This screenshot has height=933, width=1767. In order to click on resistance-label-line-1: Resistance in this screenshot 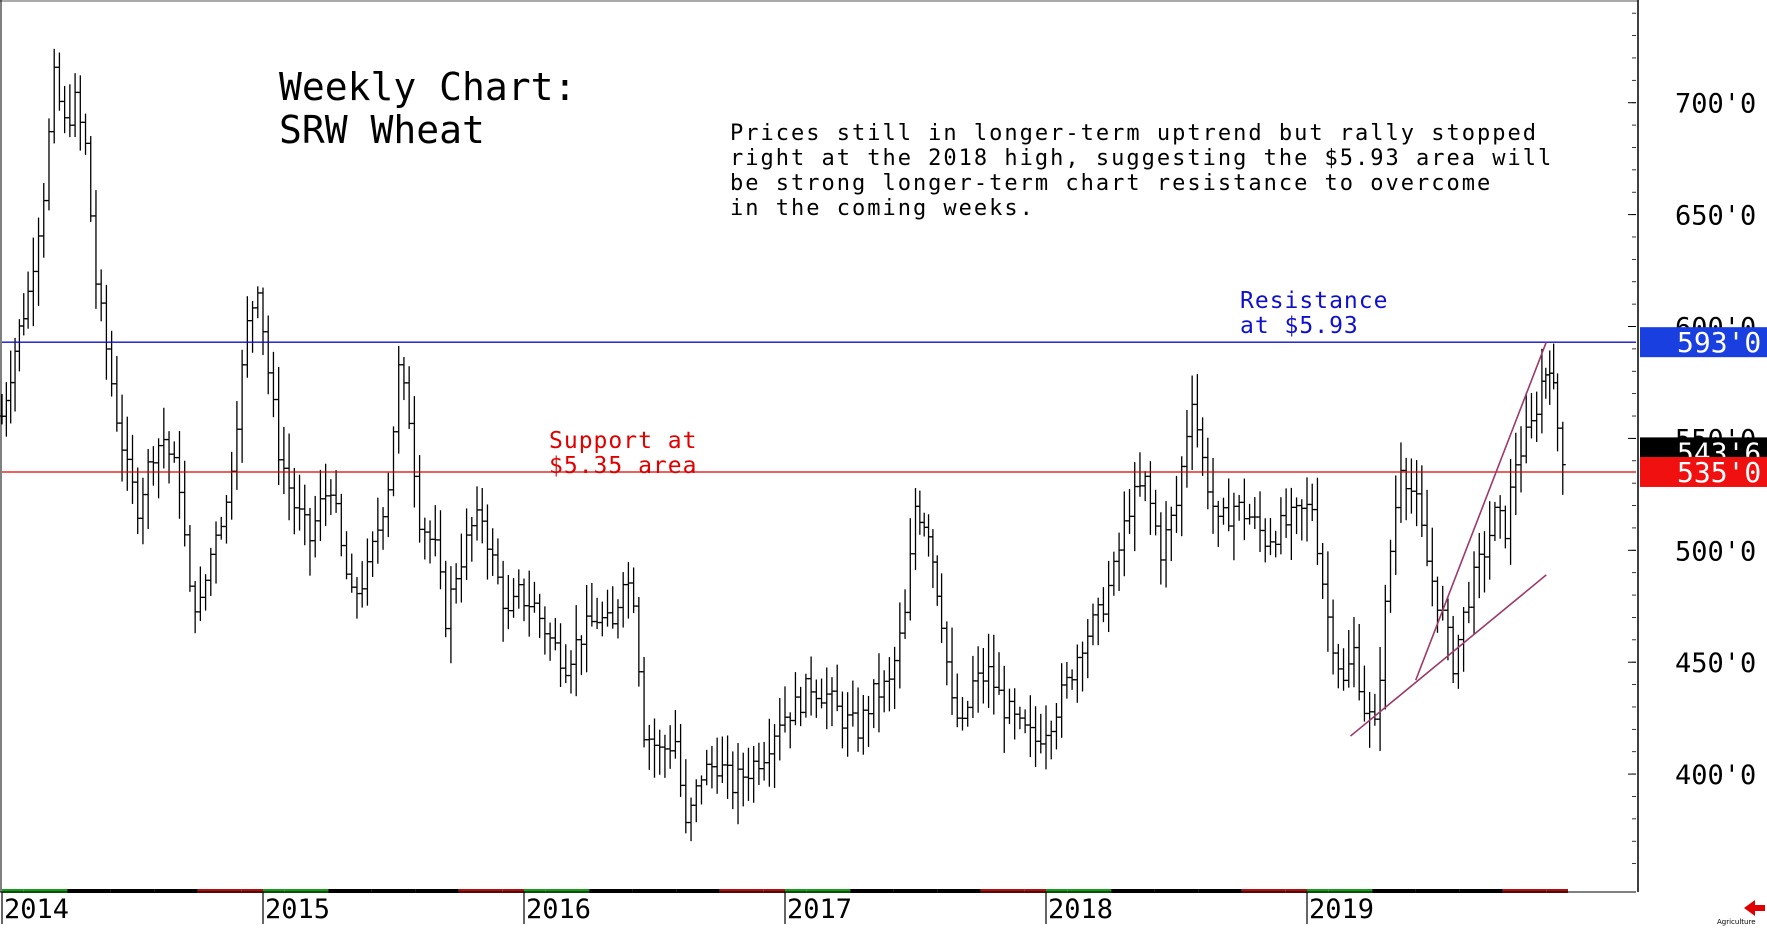, I will do `click(1314, 301)`.